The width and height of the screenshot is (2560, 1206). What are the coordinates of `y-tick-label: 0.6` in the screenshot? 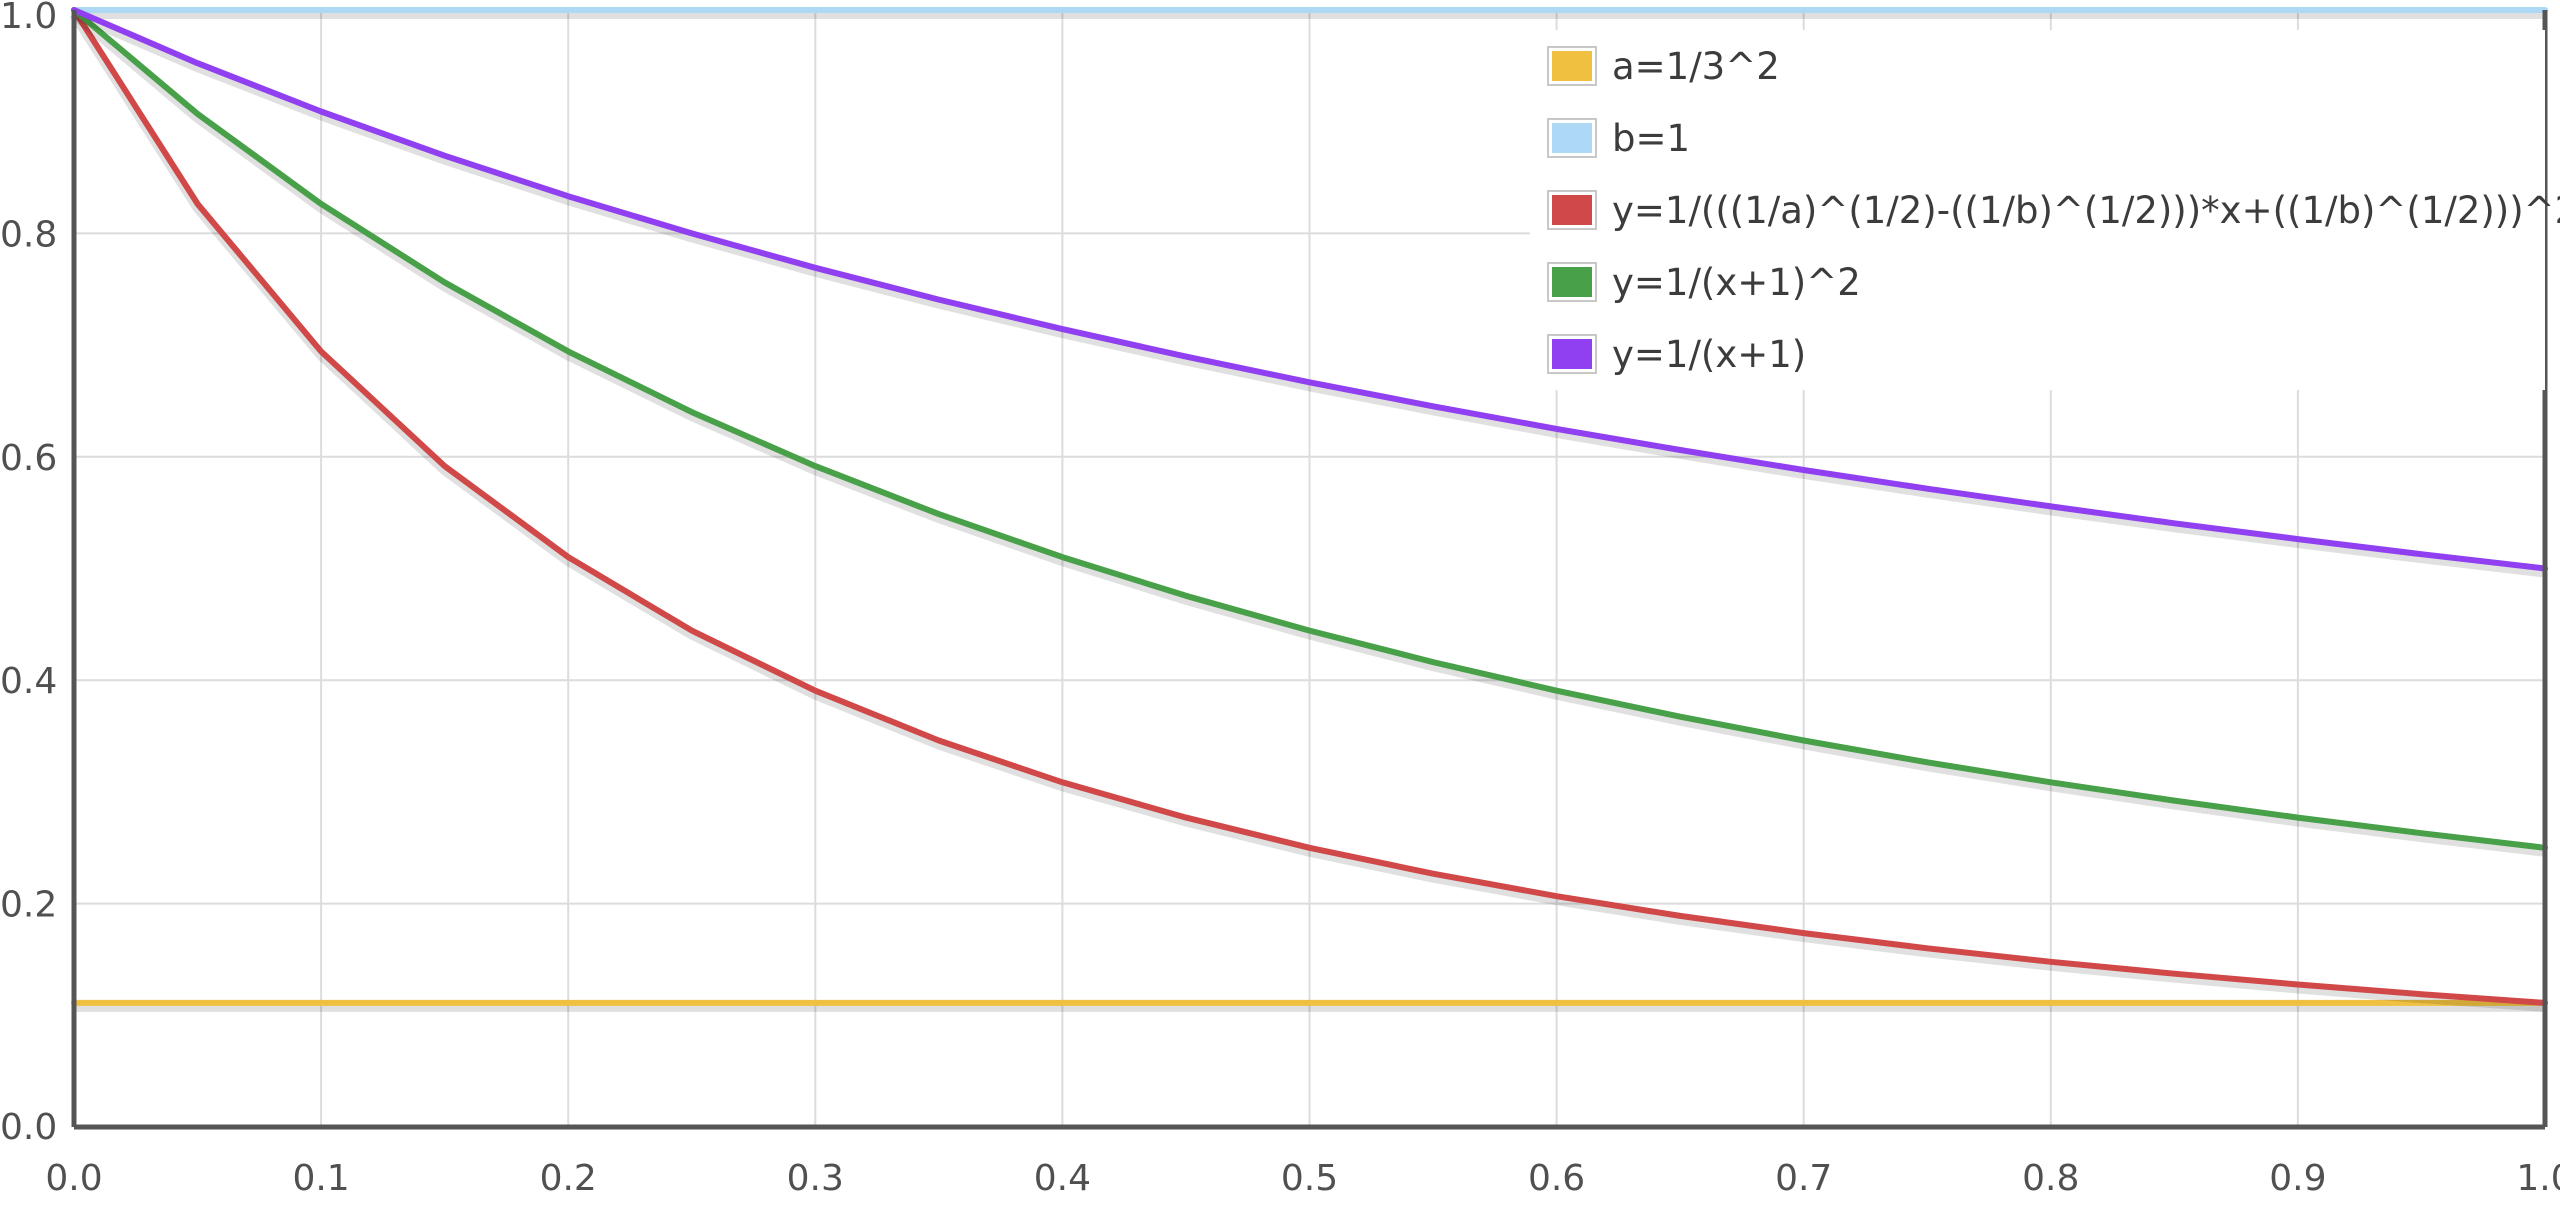 It's located at (28, 458).